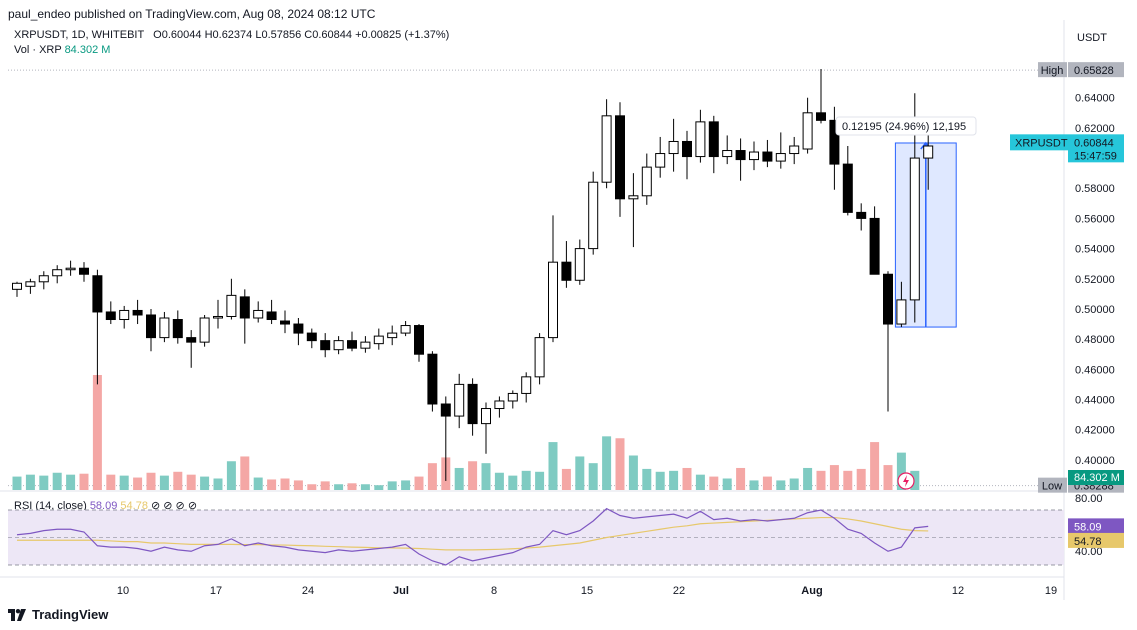  What do you see at coordinates (79, 35) in the screenshot?
I see `symbol-label: XRPUSDT, 1D, WHITEBIT` at bounding box center [79, 35].